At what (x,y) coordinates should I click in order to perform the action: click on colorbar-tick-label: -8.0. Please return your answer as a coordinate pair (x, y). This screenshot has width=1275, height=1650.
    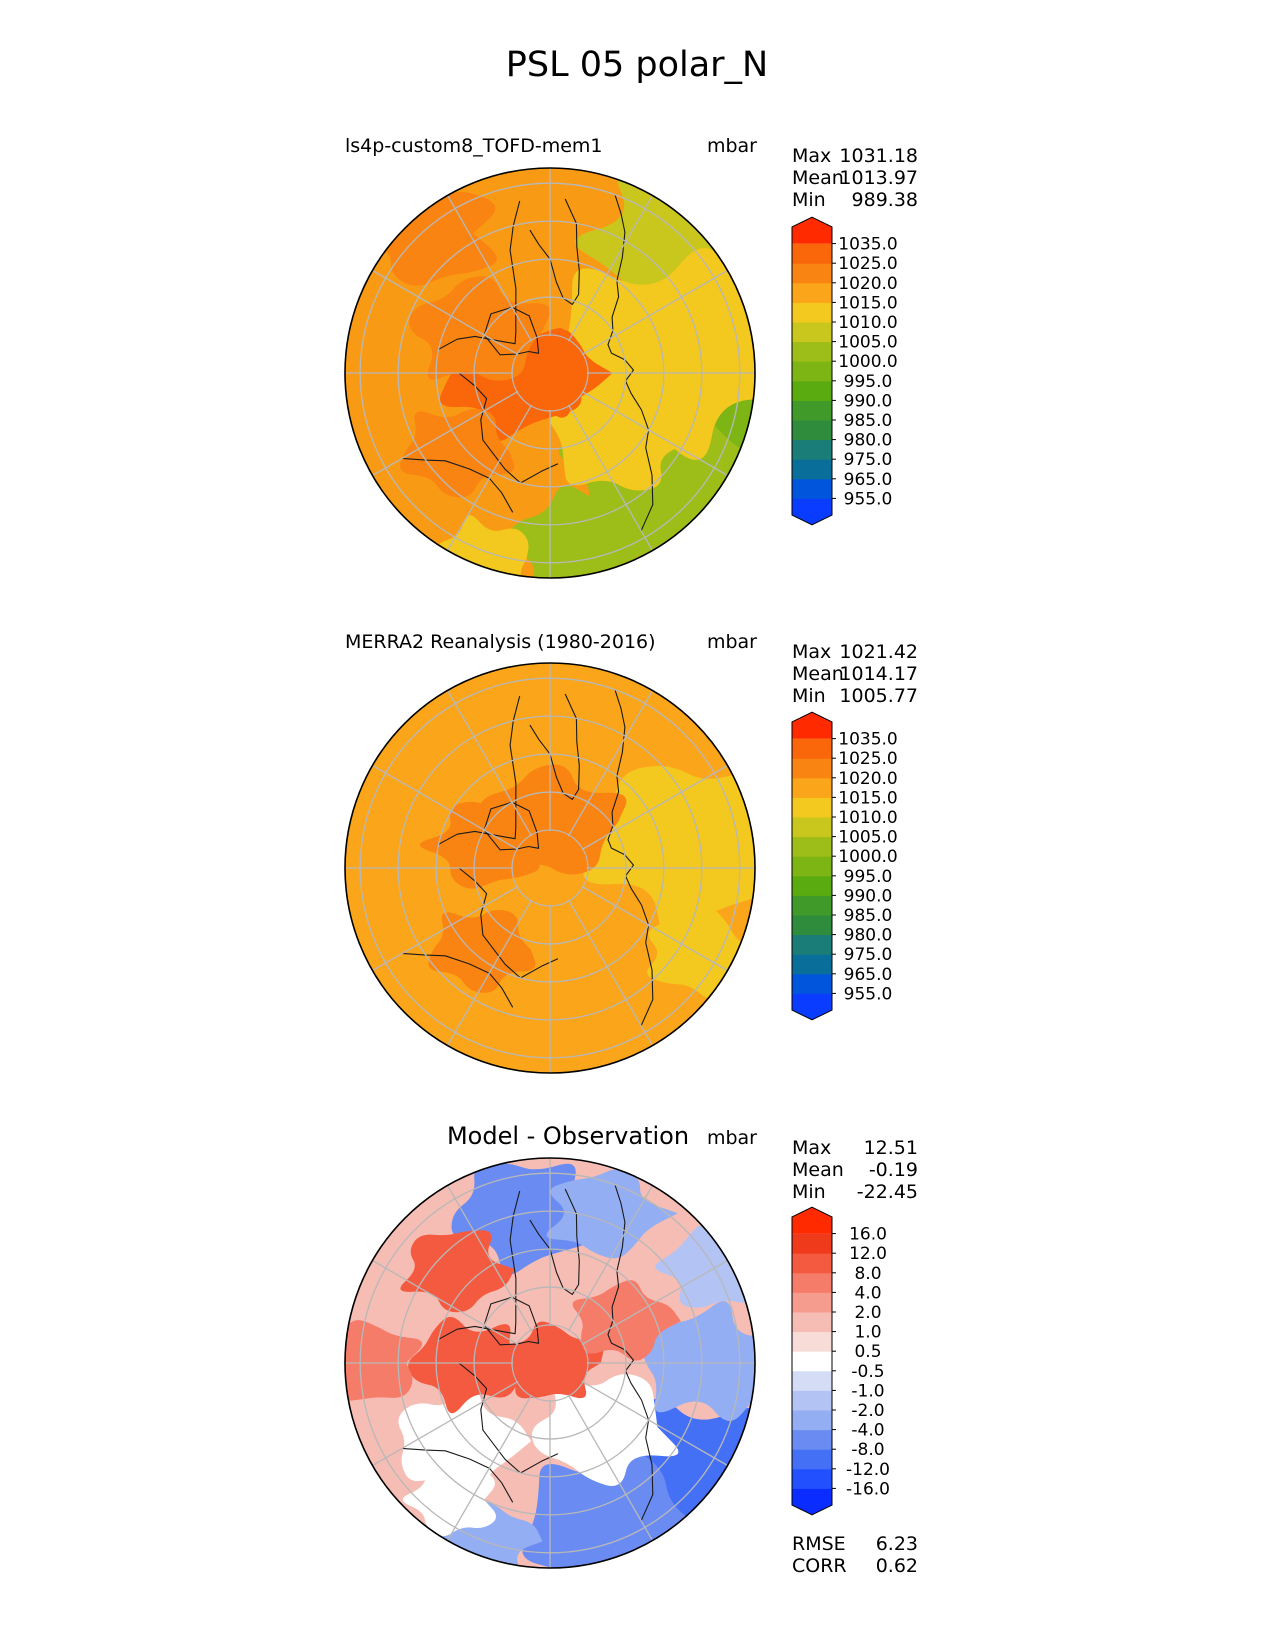
    Looking at the image, I should click on (867, 1450).